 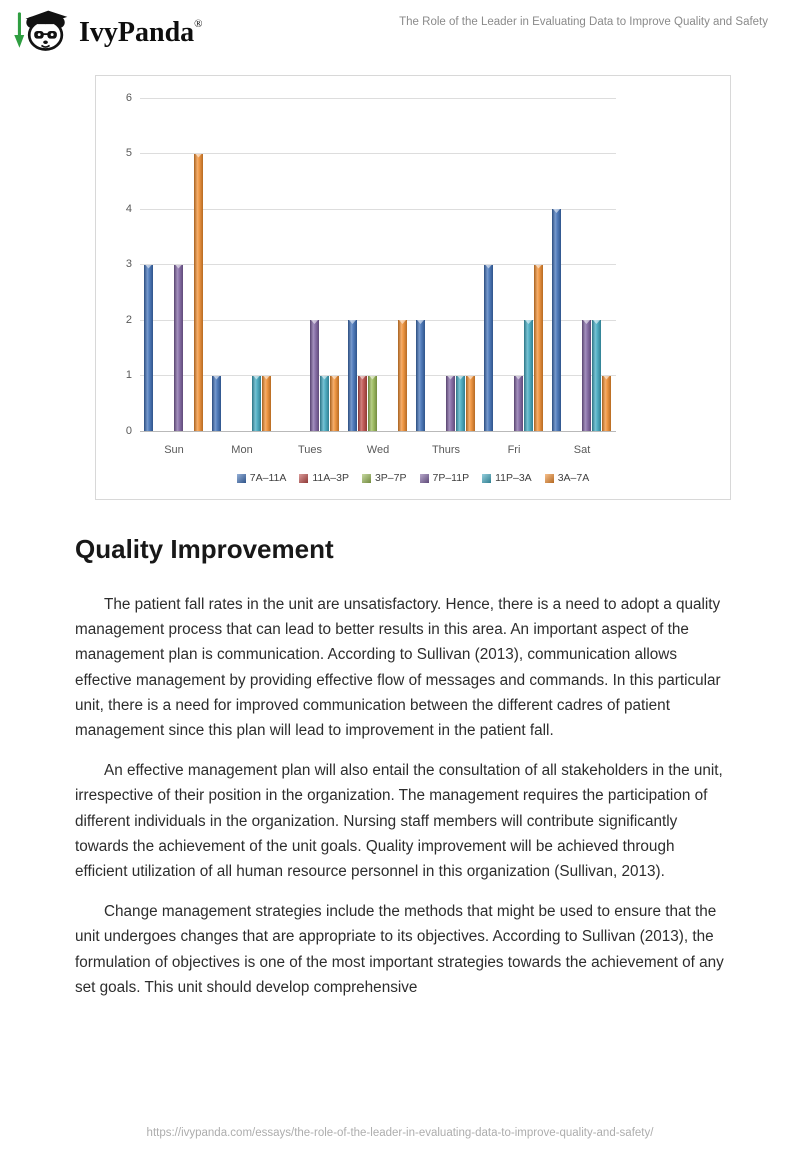 I want to click on bar-7P–11P-Sun, so click(x=178, y=347).